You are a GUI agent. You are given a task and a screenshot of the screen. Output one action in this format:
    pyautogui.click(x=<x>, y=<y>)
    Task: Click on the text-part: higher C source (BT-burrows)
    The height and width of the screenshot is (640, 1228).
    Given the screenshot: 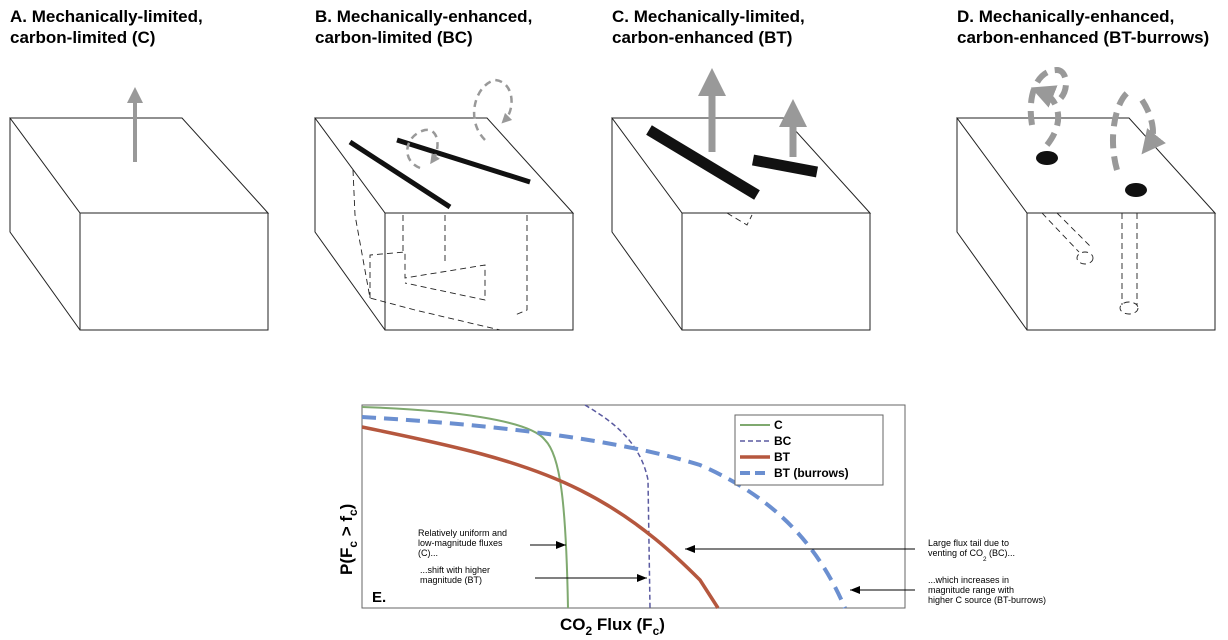 What is the action you would take?
    pyautogui.click(x=987, y=600)
    